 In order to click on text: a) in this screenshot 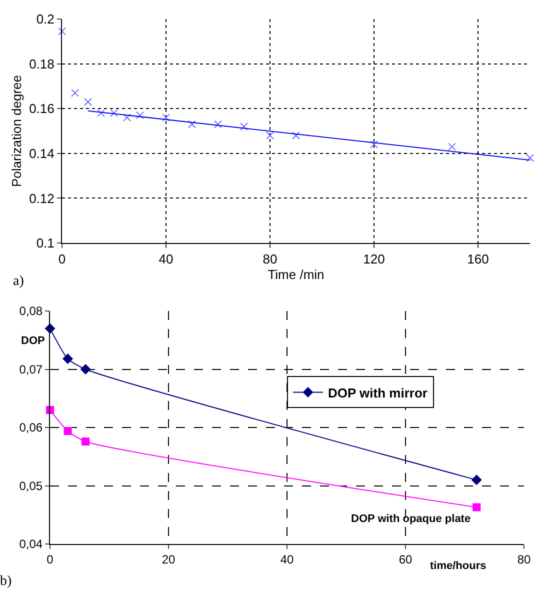, I will do `click(18, 281)`.